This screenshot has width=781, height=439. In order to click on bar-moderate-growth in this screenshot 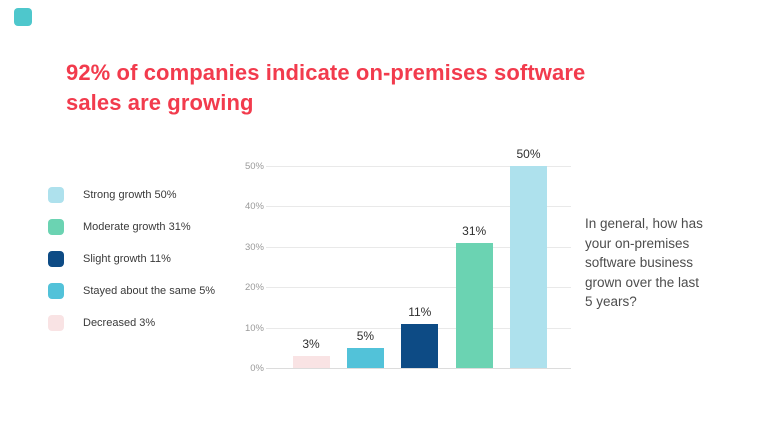, I will do `click(474, 305)`.